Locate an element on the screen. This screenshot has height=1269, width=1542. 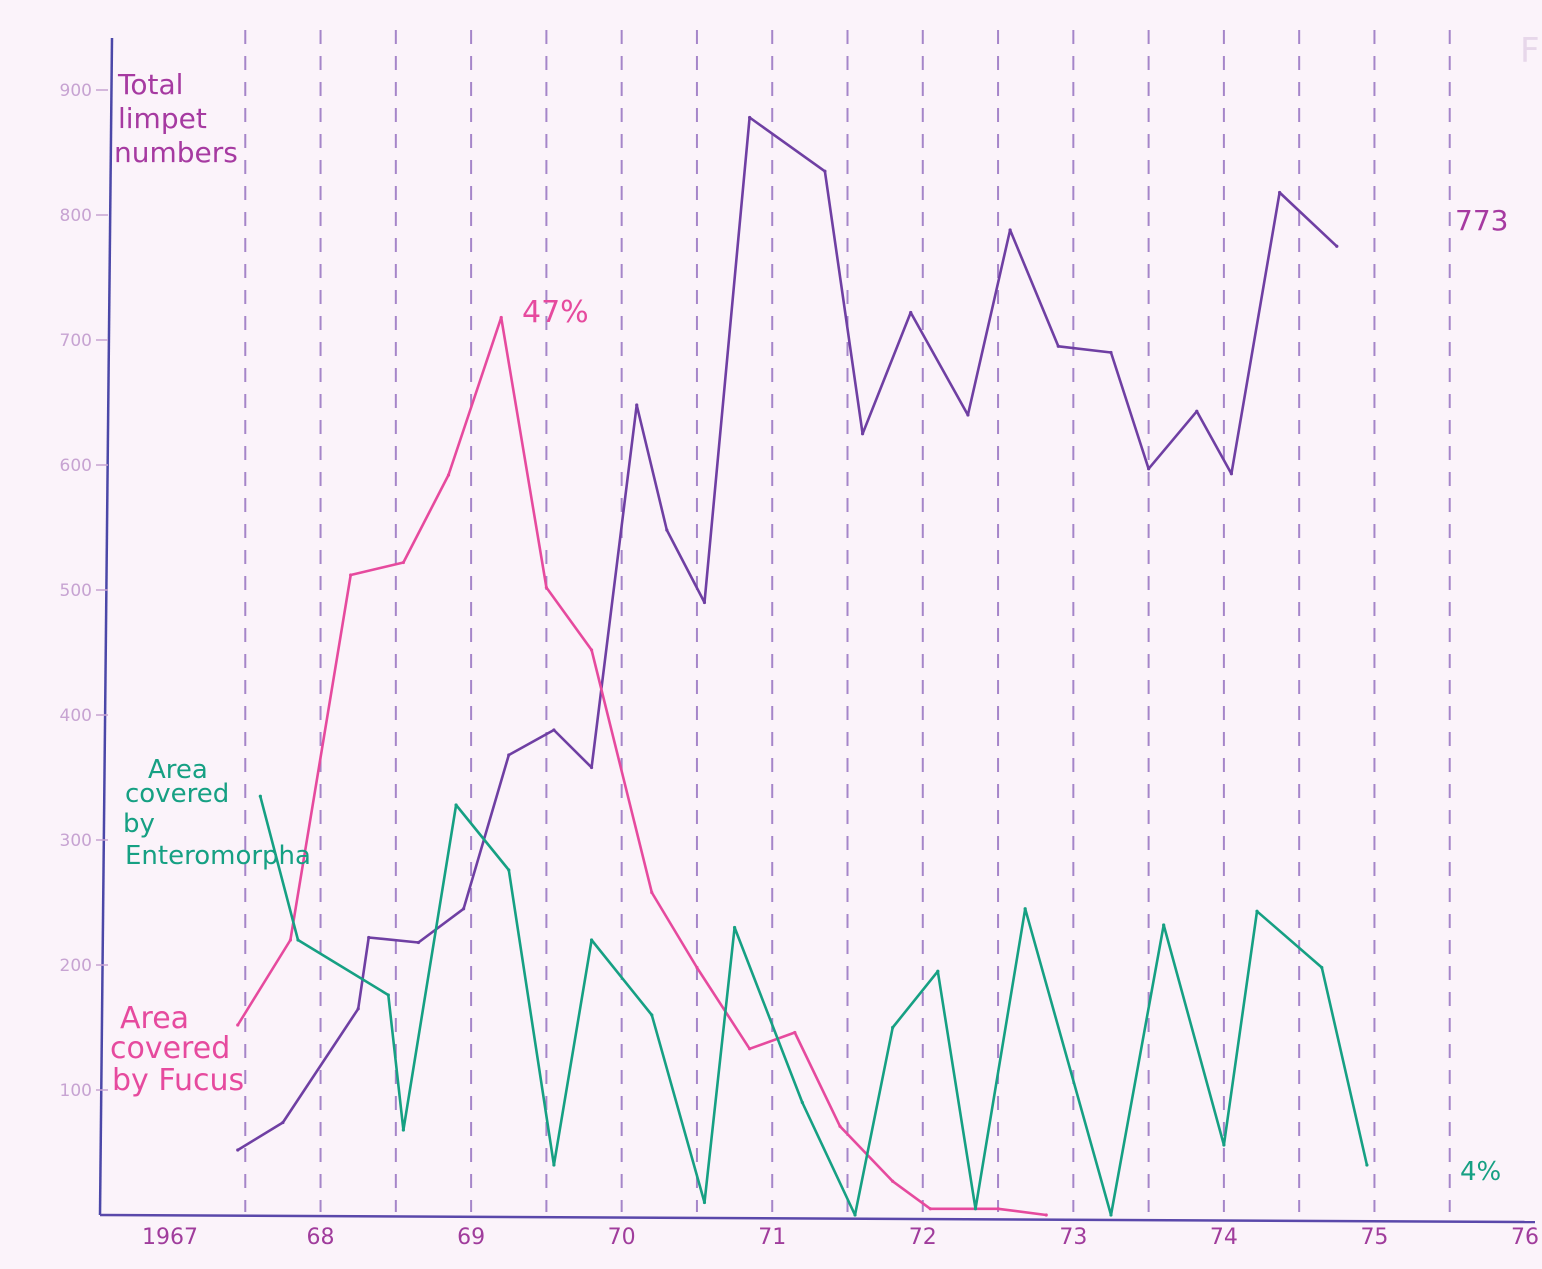
limpet-label-line-1: Total is located at coordinates (150, 84).